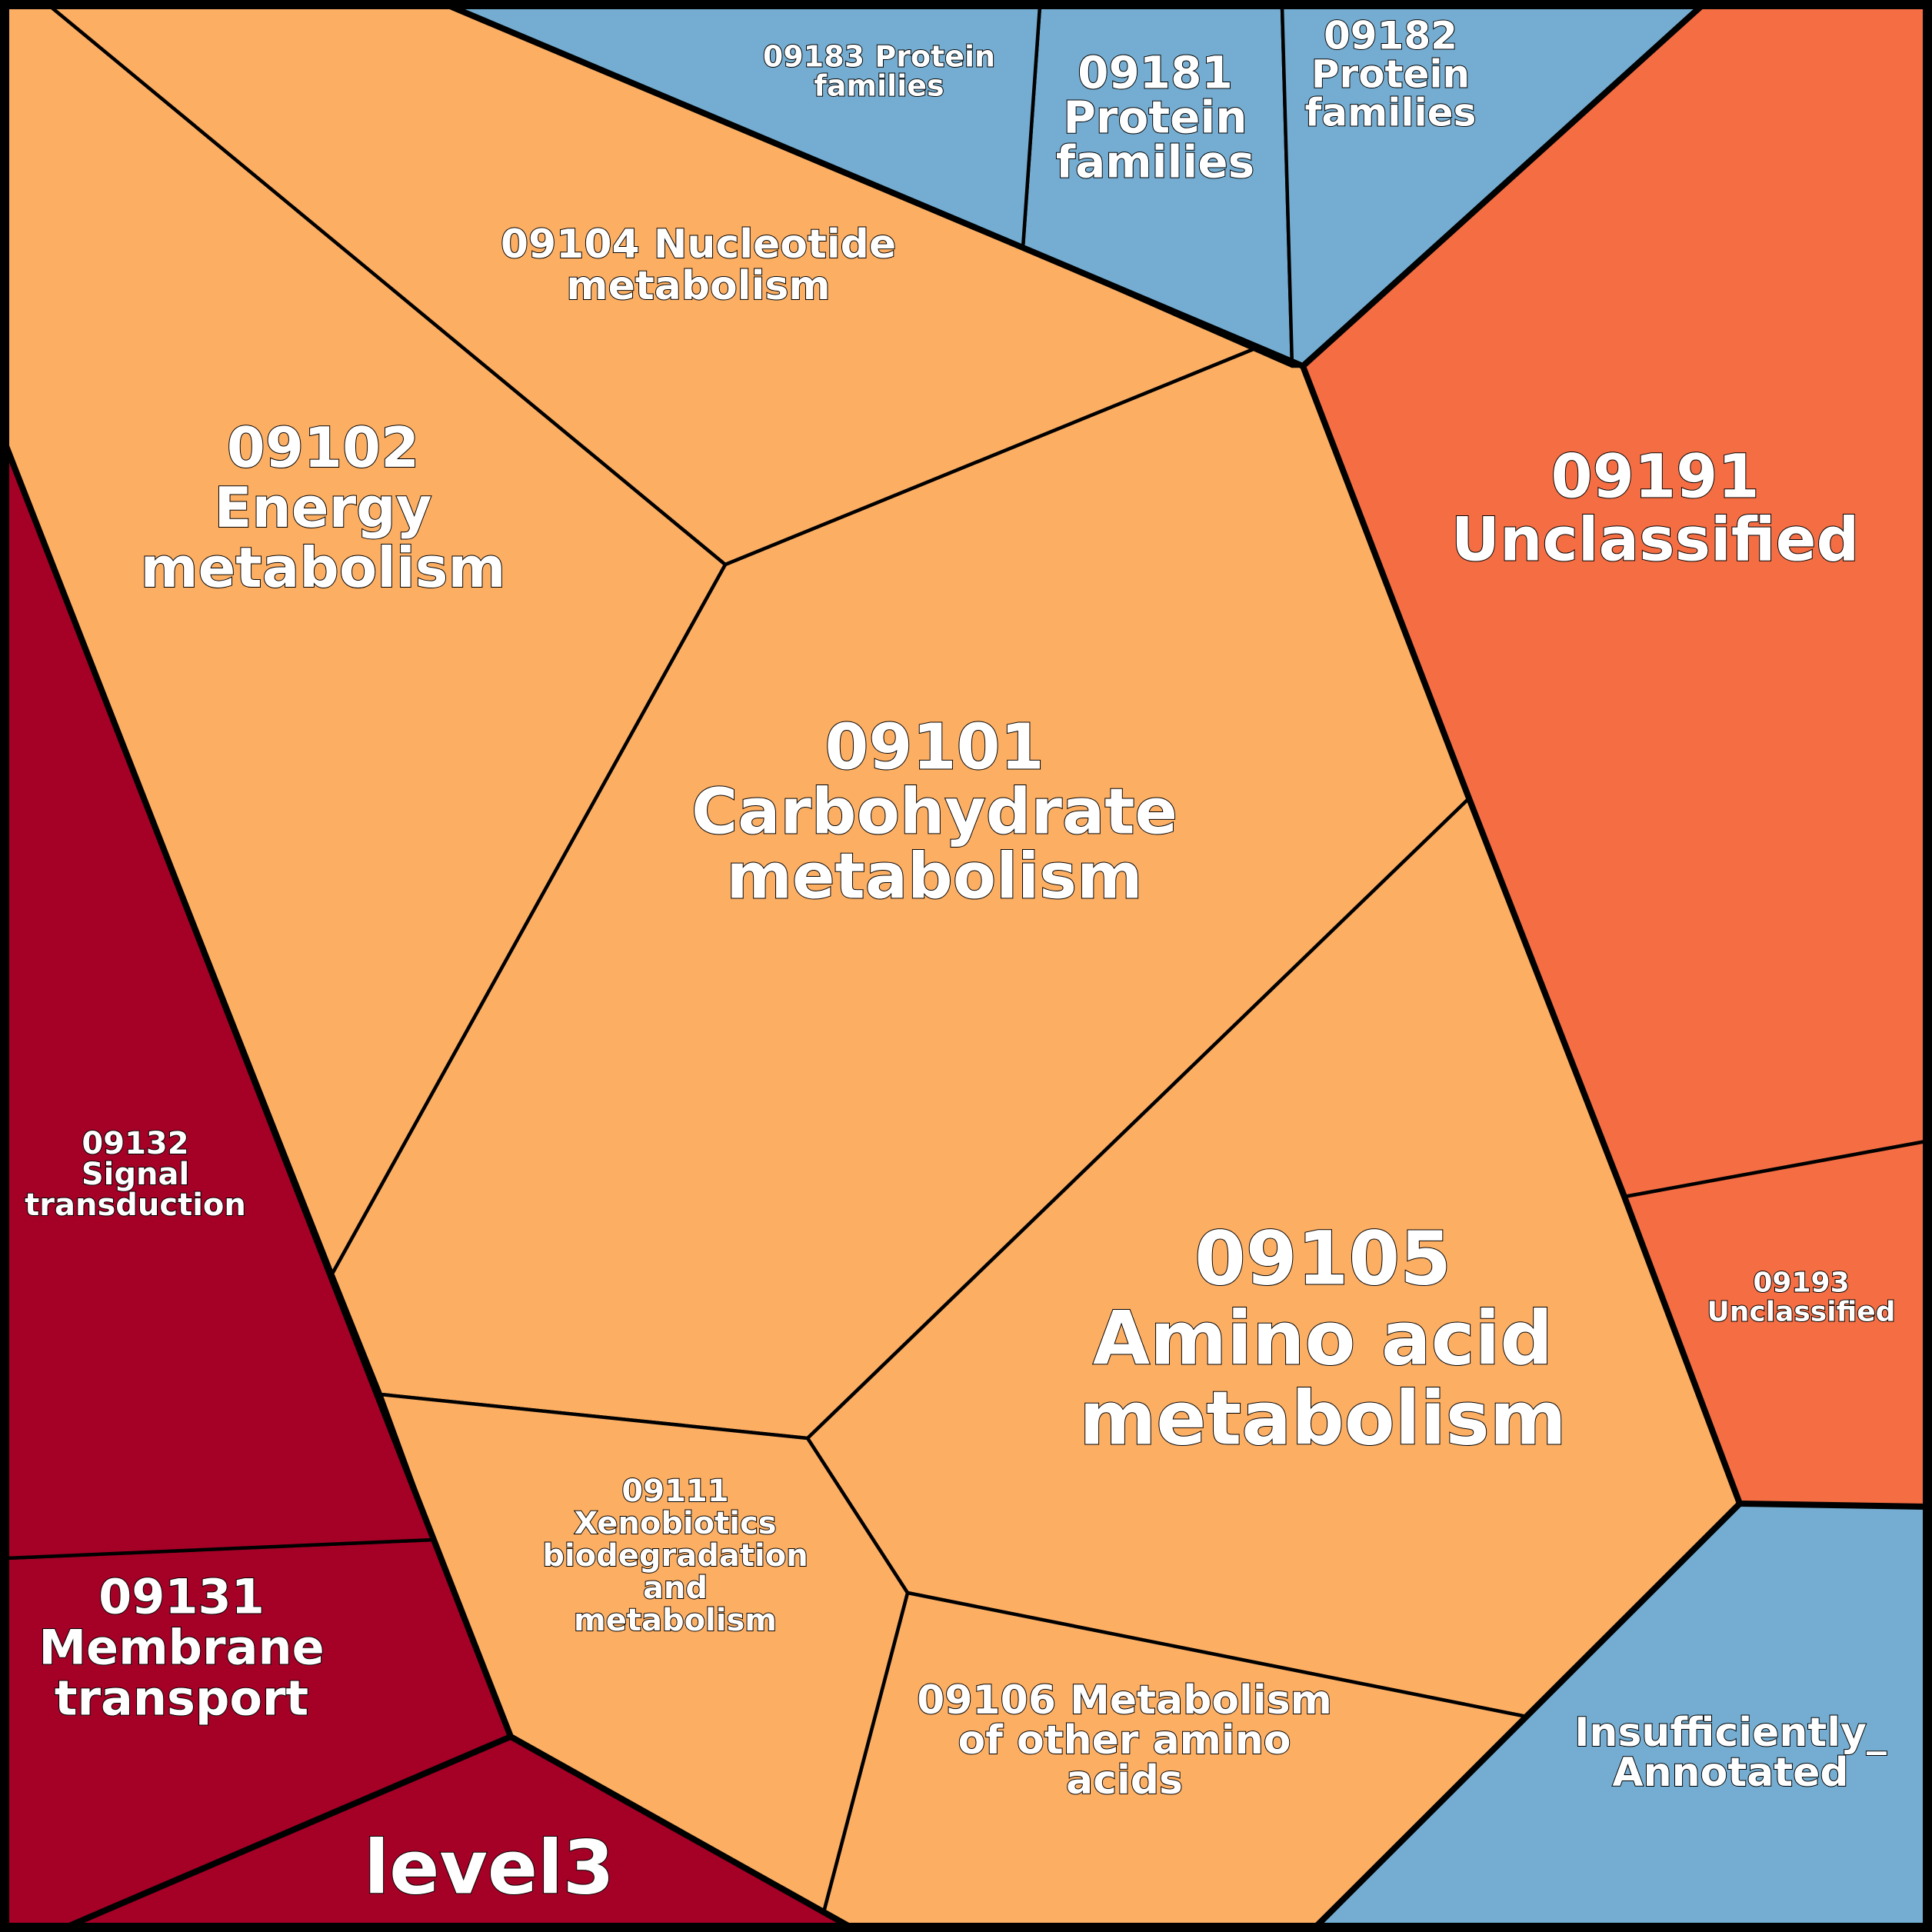 Image resolution: width=1932 pixels, height=1932 pixels. I want to click on cell-label-line: Carbohydrate, so click(934, 812).